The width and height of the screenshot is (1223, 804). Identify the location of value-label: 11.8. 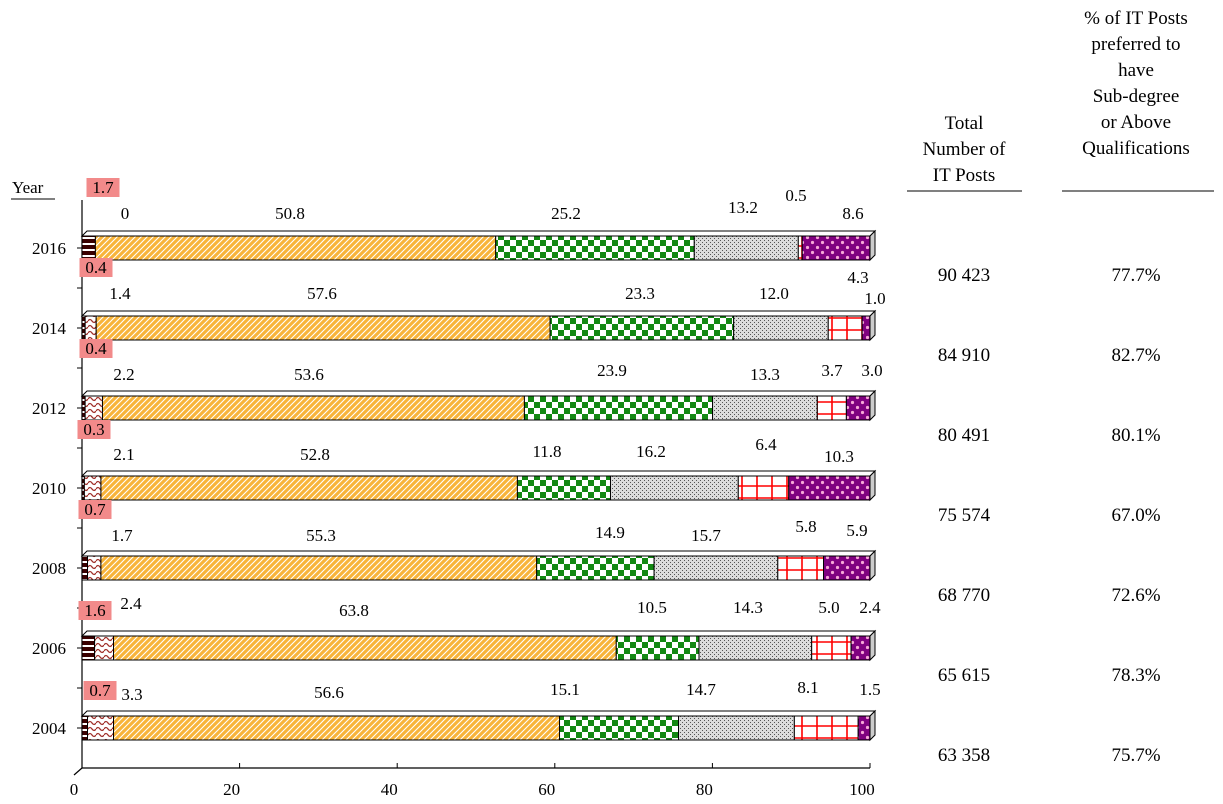
(546, 451).